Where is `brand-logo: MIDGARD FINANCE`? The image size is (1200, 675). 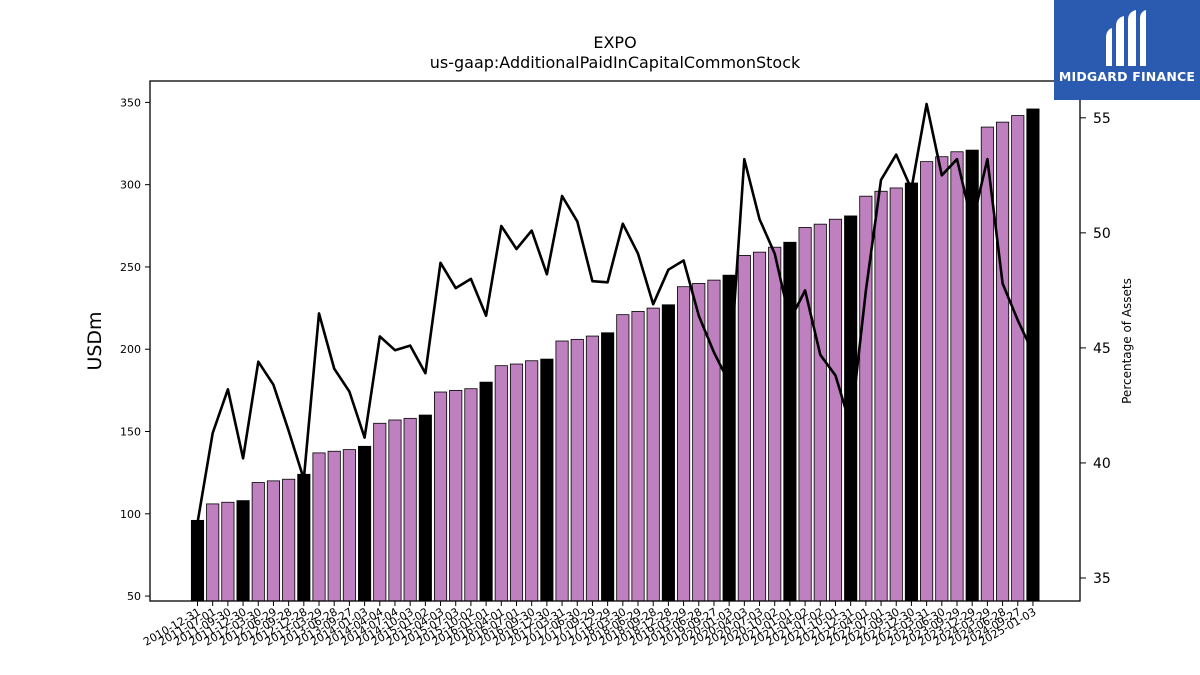
brand-logo: MIDGARD FINANCE is located at coordinates (1127, 50).